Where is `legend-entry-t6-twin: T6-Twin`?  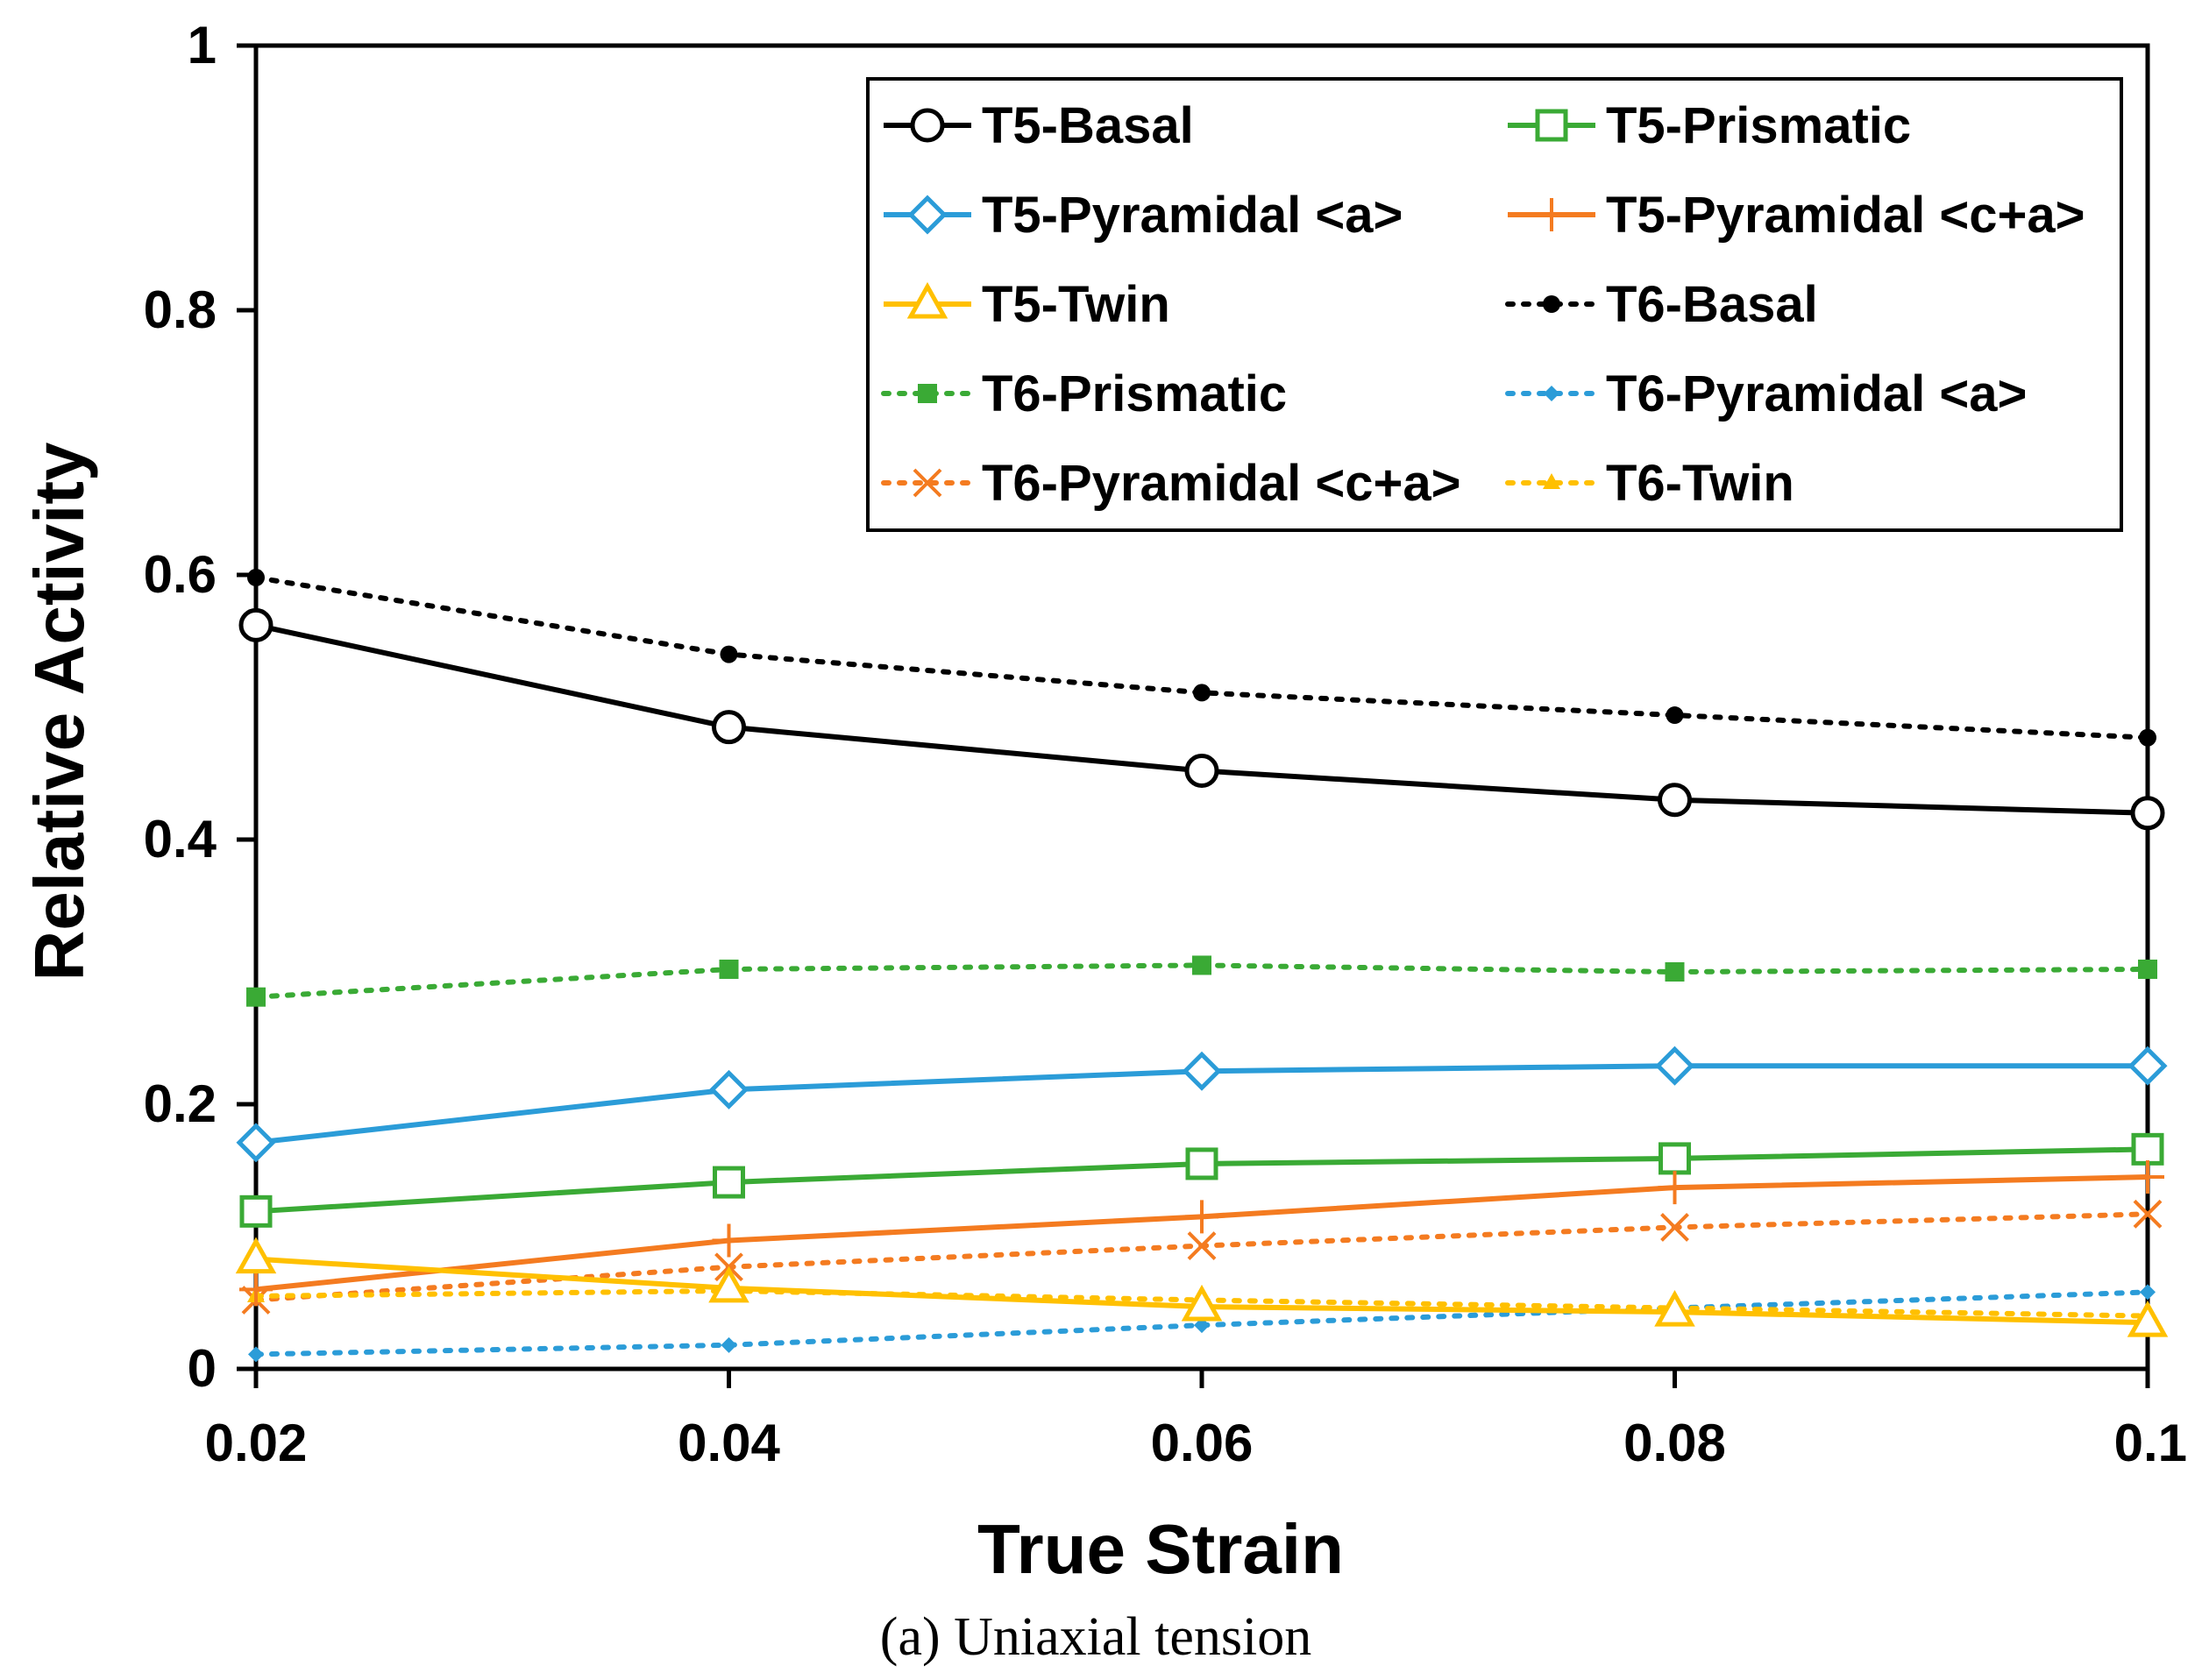 legend-entry-t6-twin: T6-Twin is located at coordinates (1649, 483).